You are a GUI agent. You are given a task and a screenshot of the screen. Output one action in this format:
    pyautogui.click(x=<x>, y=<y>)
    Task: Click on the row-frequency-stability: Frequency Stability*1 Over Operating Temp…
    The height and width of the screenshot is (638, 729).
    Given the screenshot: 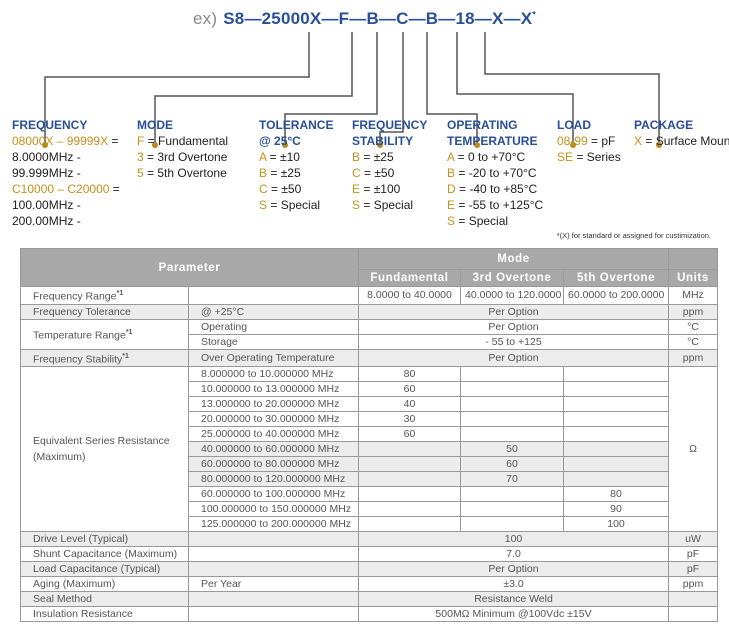 What is the action you would take?
    pyautogui.click(x=369, y=357)
    